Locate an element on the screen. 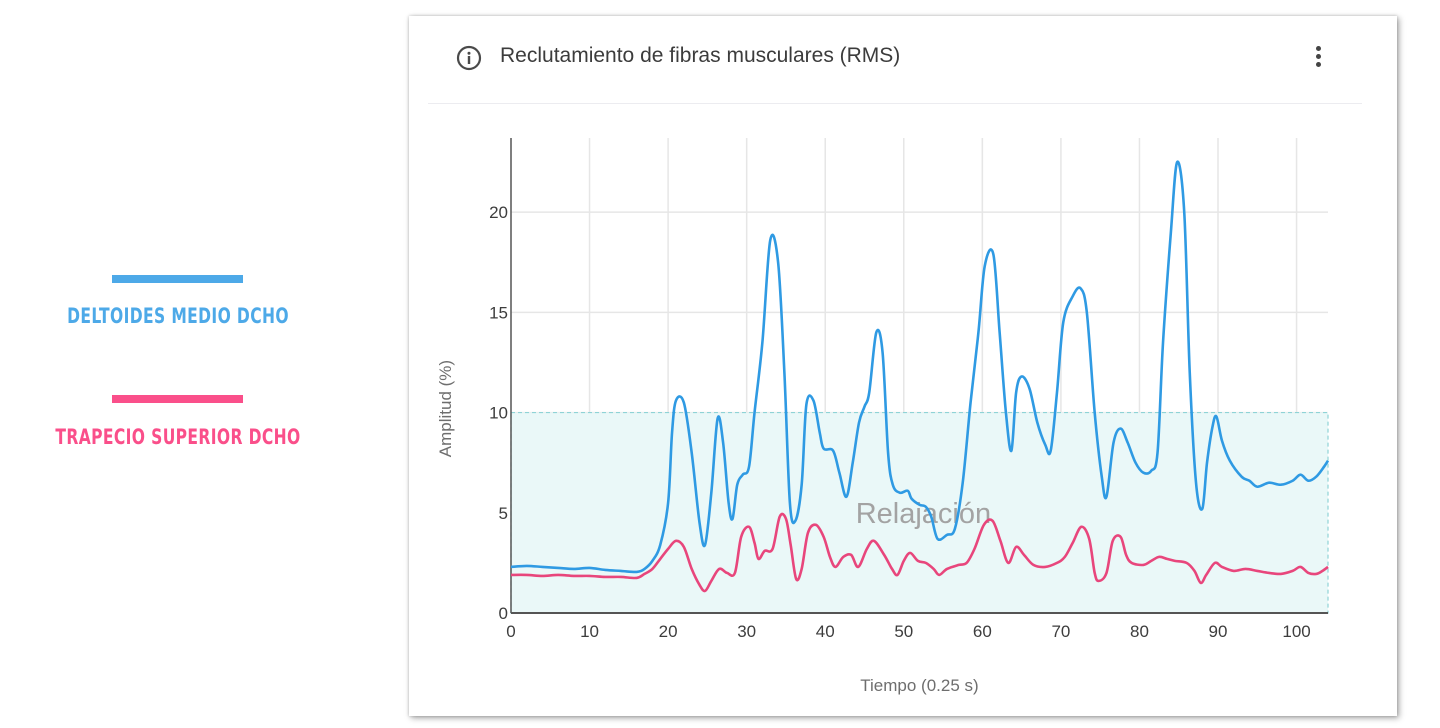  legend-swatch-trapecio is located at coordinates (177, 399).